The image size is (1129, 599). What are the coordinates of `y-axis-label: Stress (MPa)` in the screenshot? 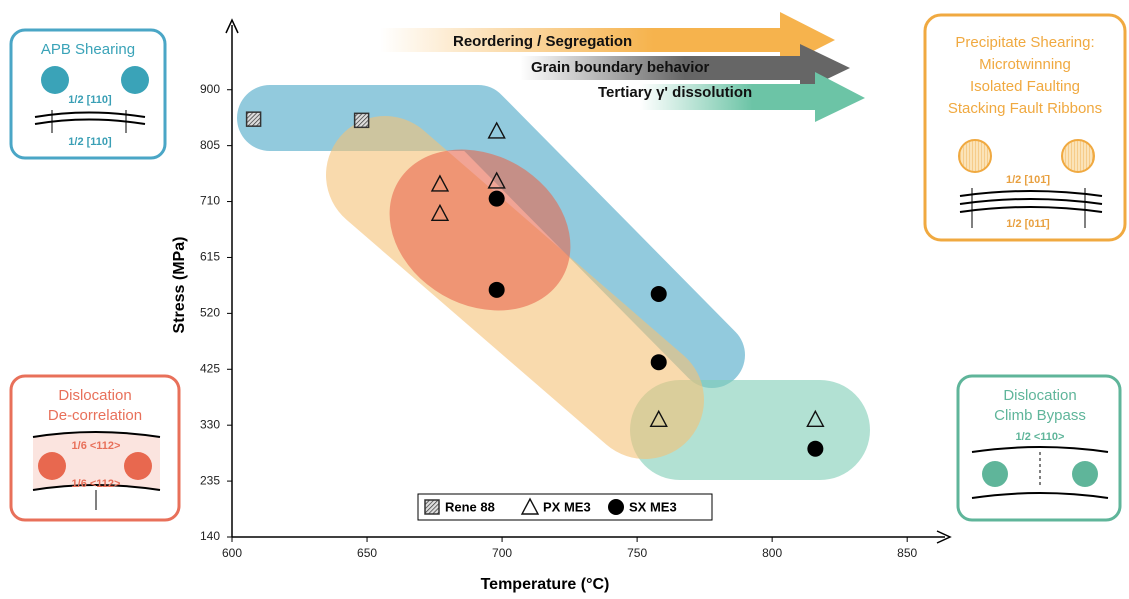 It's located at (179, 285).